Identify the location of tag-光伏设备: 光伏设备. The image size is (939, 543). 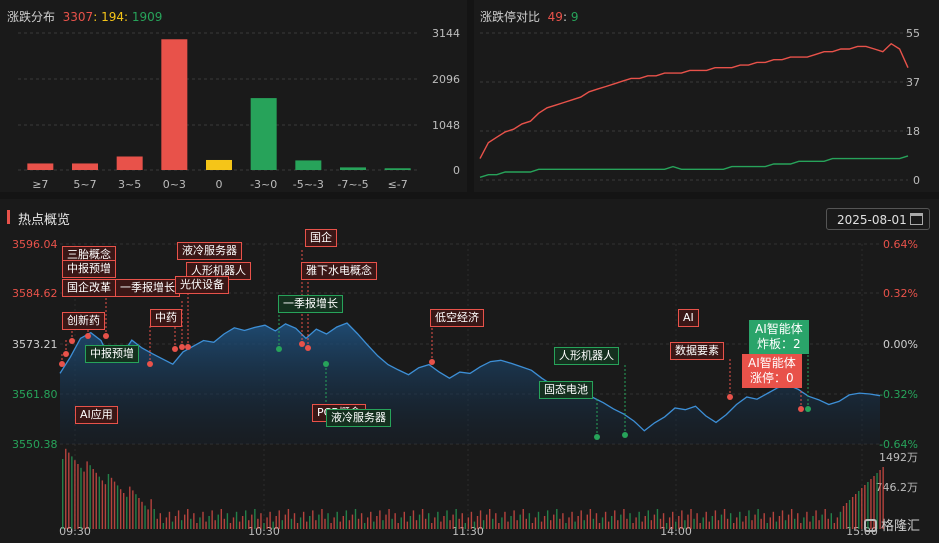
(202, 285).